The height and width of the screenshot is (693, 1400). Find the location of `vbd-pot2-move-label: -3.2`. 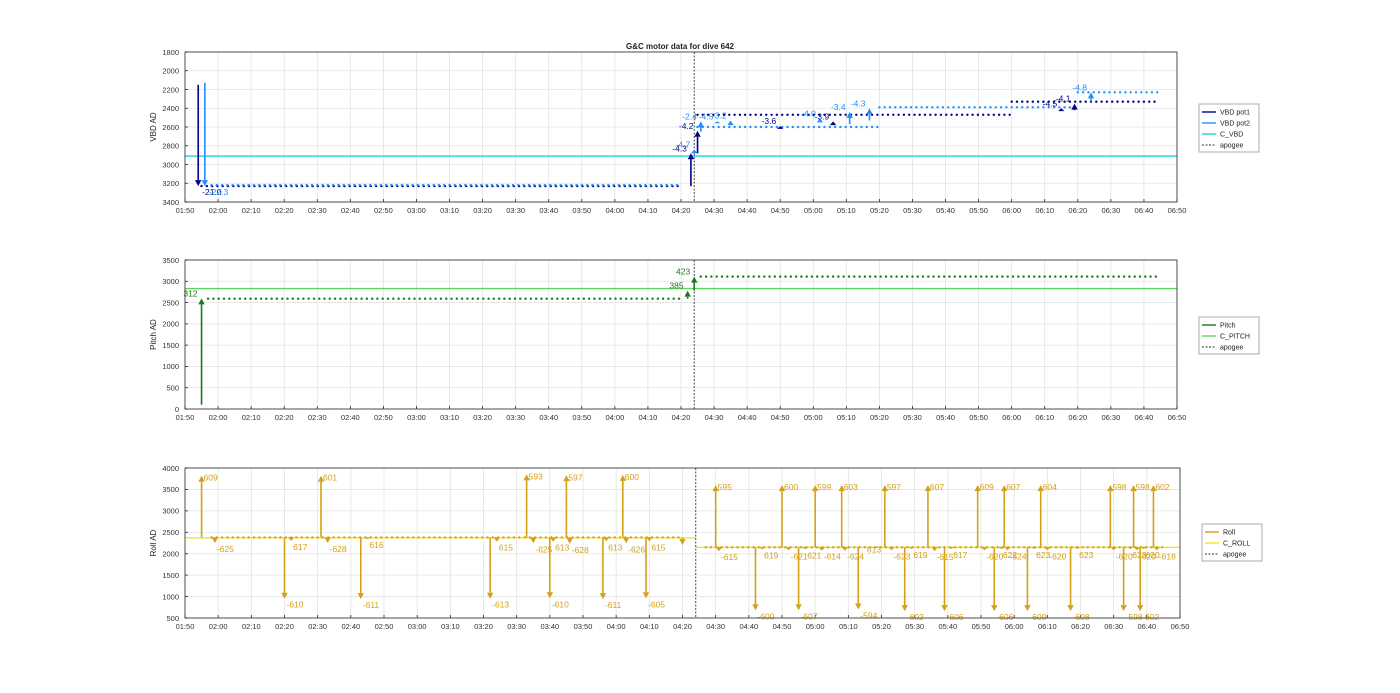

vbd-pot2-move-label: -3.2 is located at coordinates (719, 115).